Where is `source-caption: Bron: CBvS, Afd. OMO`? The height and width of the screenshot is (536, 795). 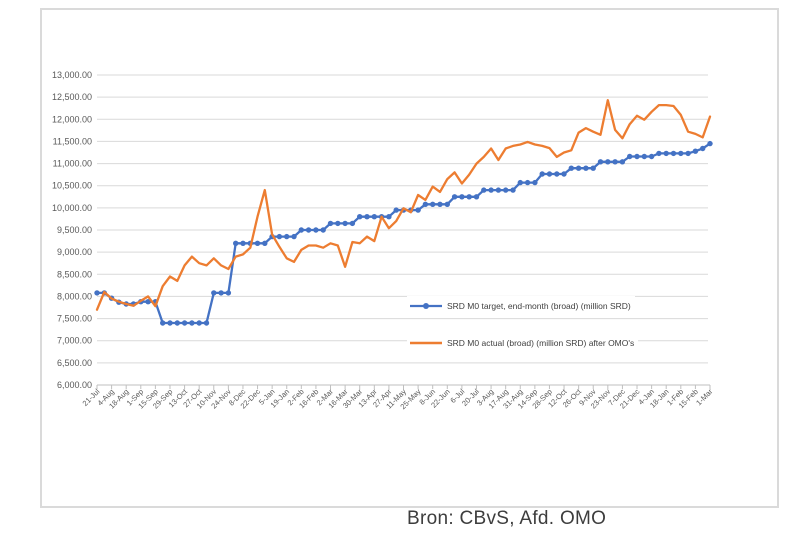 source-caption: Bron: CBvS, Afd. OMO is located at coordinates (507, 518).